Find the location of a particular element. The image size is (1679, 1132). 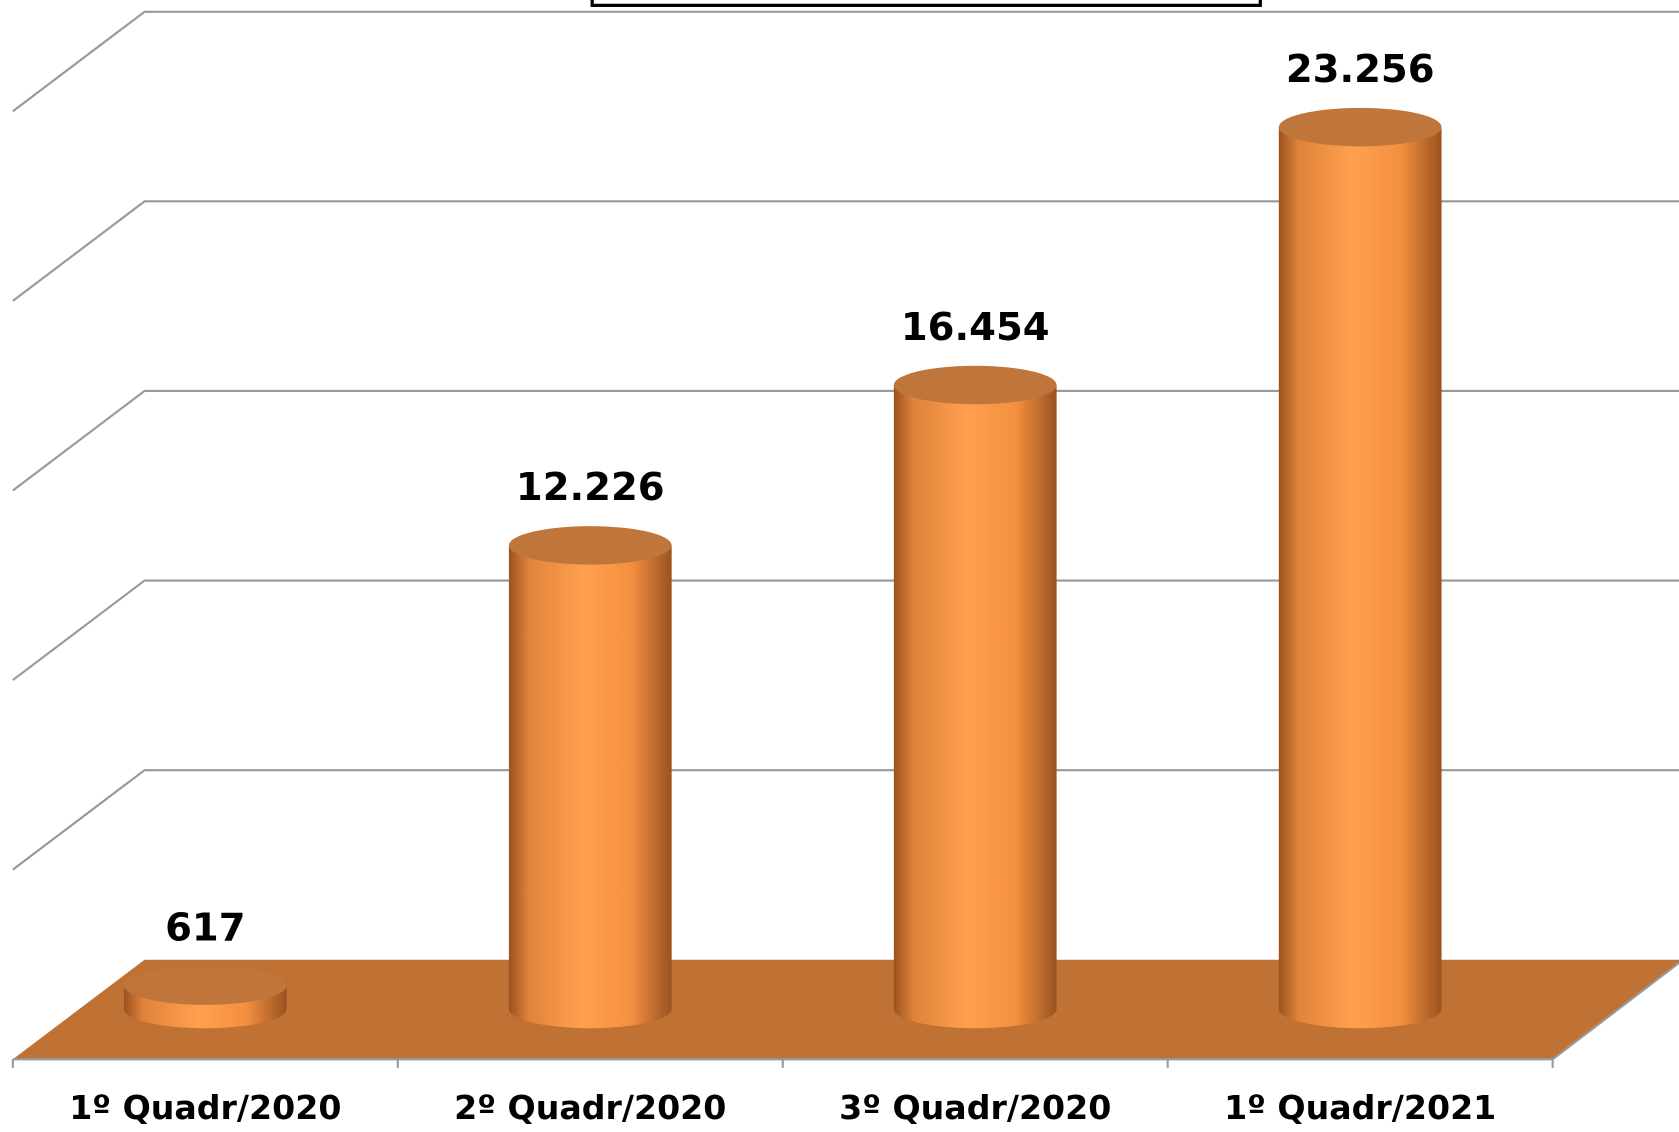

data-label: 23.256 is located at coordinates (1360, 69).